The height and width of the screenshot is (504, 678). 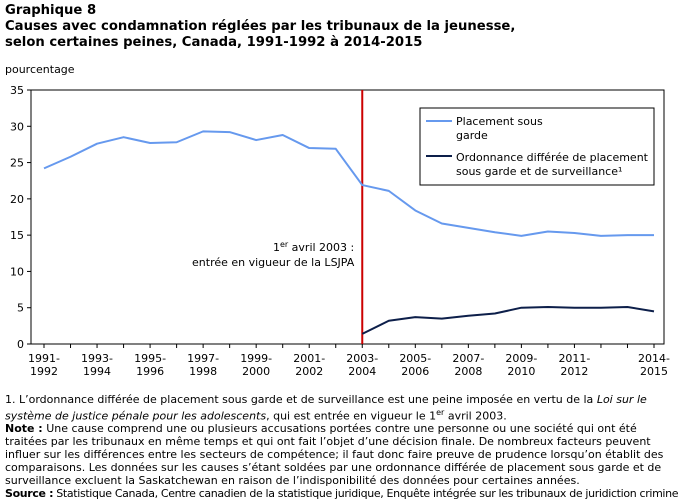 I want to click on y-axis-label: pourcentage, so click(x=40, y=69).